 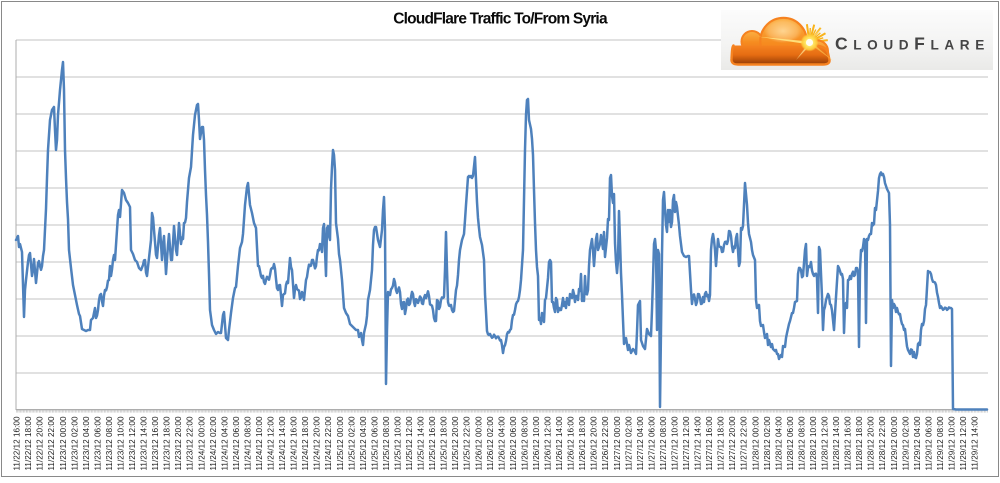 I want to click on svg-text: 11/22/12 16:00, so click(x=17, y=443).